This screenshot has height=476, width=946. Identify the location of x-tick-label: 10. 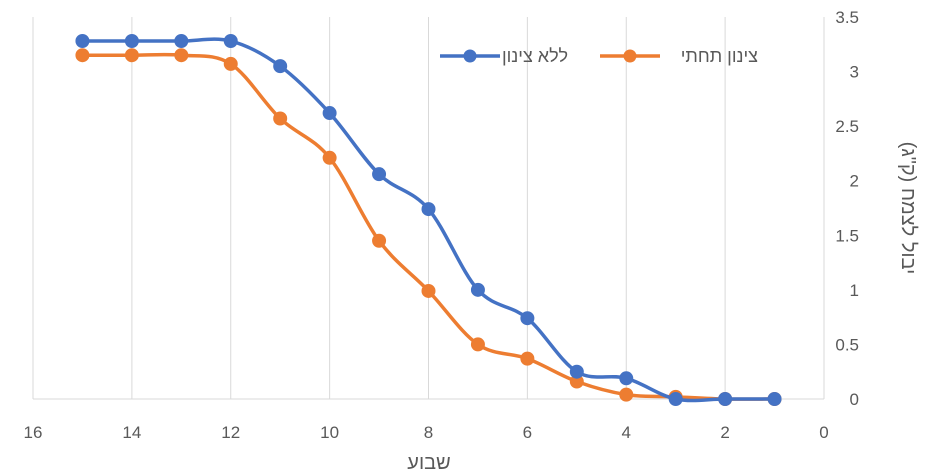
(329, 432).